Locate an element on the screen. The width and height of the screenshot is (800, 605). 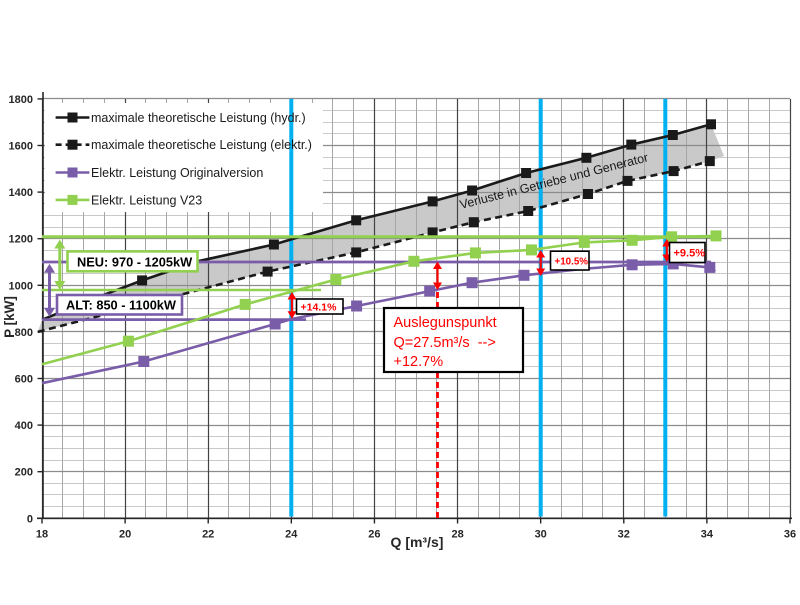
svg-text: 800 is located at coordinates (24, 333).